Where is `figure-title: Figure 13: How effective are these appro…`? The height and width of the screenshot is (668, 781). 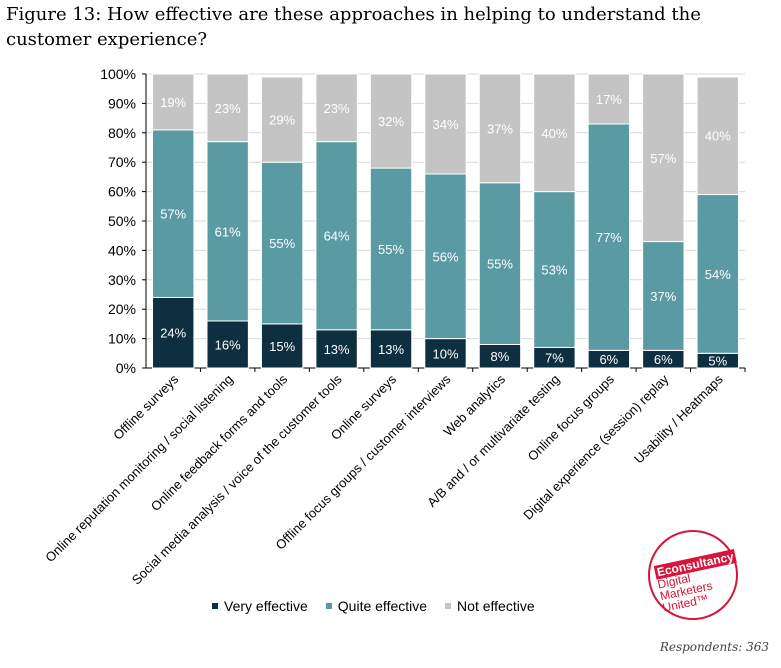
figure-title: Figure 13: How effective are these appro… is located at coordinates (353, 27).